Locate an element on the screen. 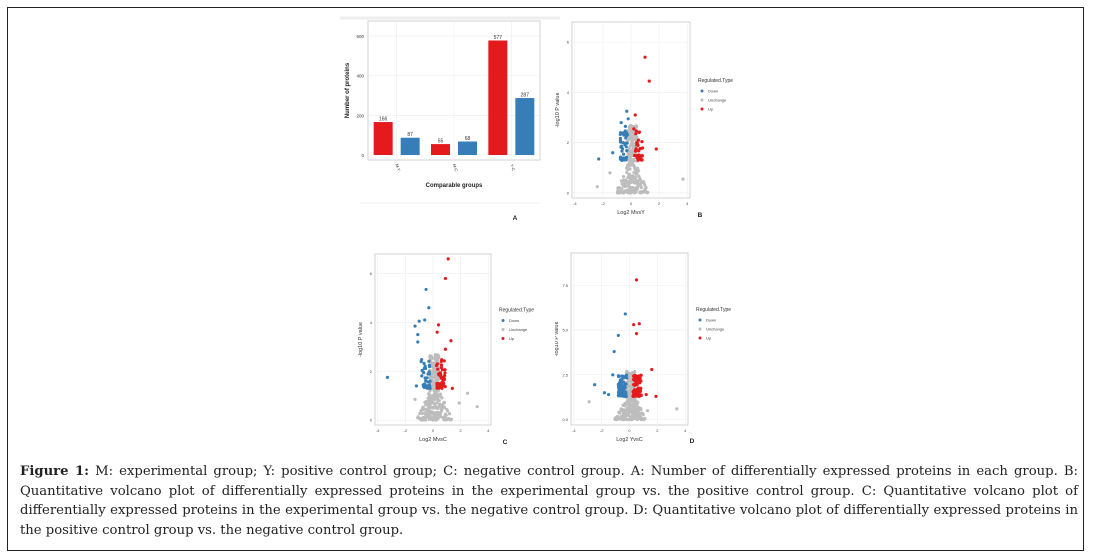  y-tick-label: 400 is located at coordinates (360, 76).